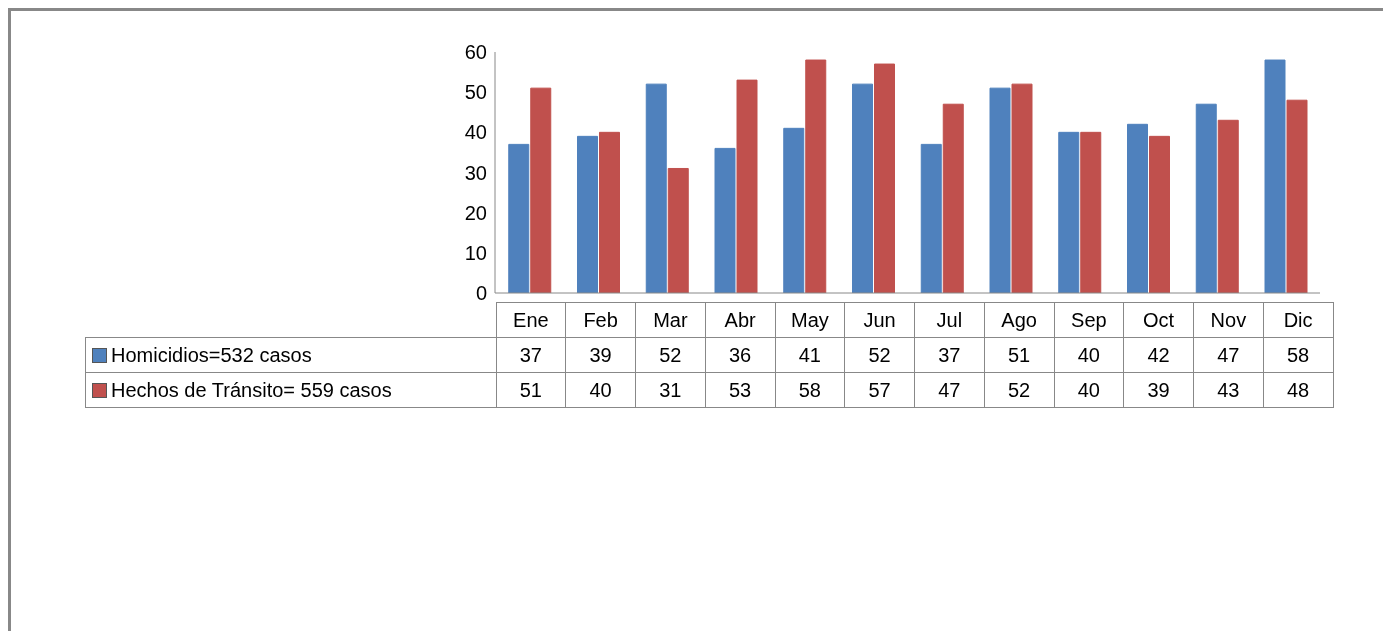 The height and width of the screenshot is (631, 1383). I want to click on data-label: 41, so click(810, 355).